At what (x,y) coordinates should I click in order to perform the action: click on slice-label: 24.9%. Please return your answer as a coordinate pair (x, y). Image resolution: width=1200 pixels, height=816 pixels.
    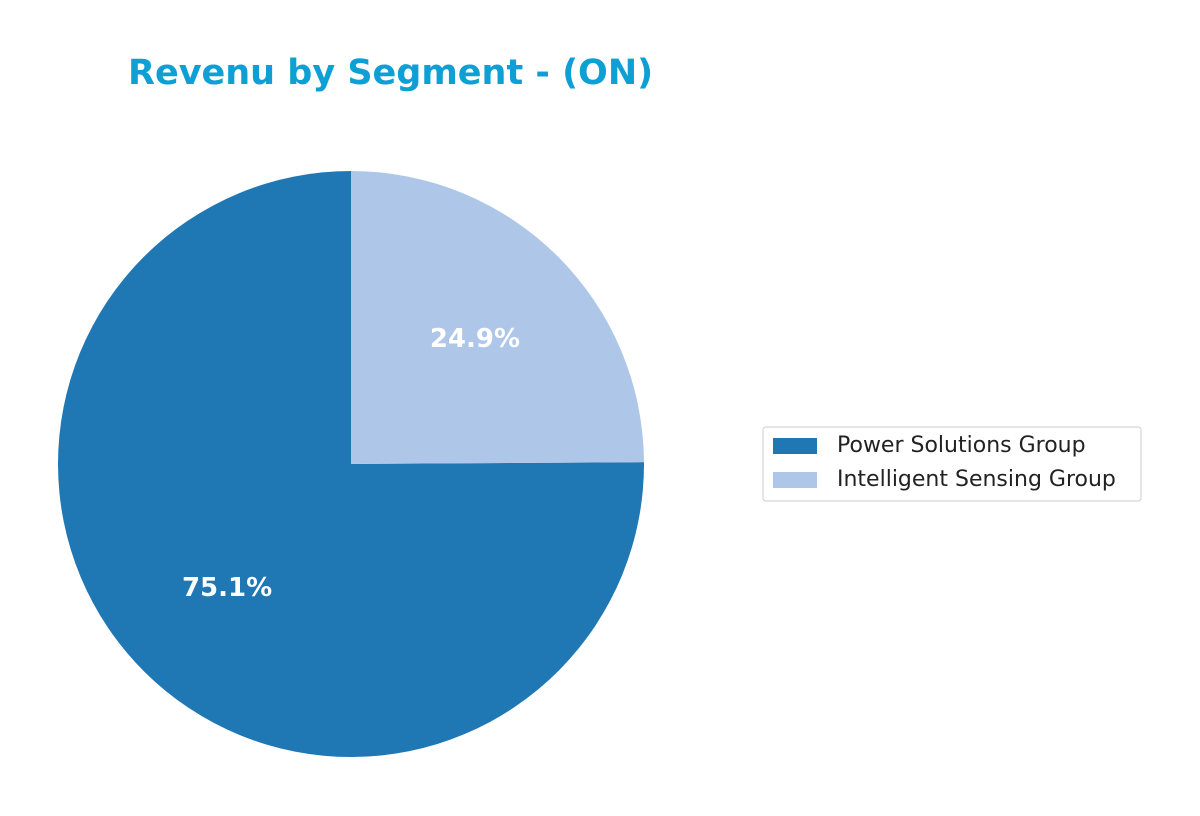
    Looking at the image, I should click on (475, 339).